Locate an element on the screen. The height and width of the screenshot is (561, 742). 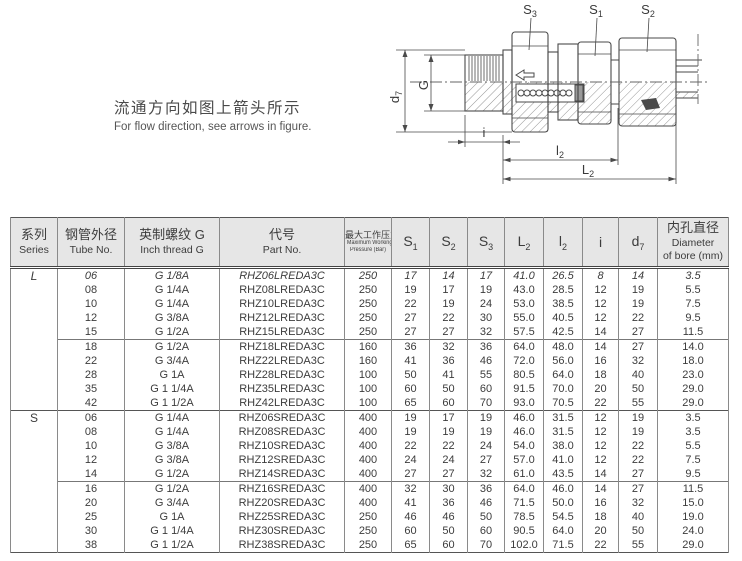
col-header-2: 英制螺纹 G Inch thread G is located at coordinates (172, 243).